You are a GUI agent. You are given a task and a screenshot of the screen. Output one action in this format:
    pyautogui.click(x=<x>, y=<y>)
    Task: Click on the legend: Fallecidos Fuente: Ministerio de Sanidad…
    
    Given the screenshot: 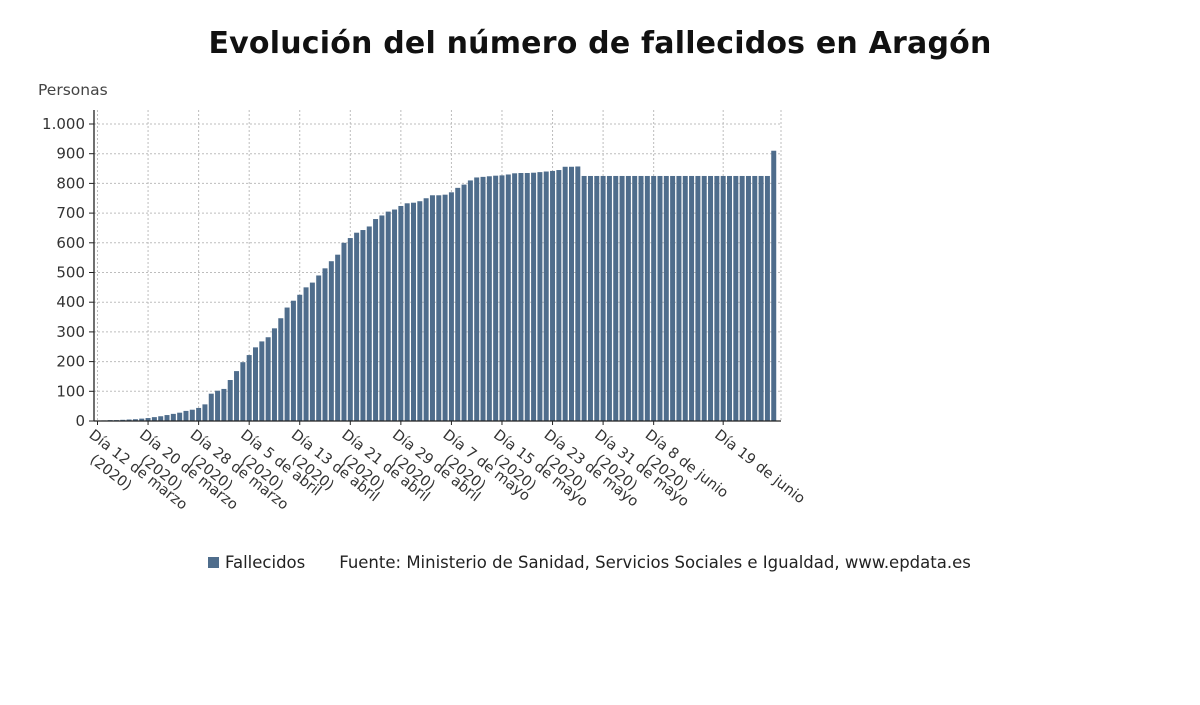 What is the action you would take?
    pyautogui.click(x=589, y=562)
    